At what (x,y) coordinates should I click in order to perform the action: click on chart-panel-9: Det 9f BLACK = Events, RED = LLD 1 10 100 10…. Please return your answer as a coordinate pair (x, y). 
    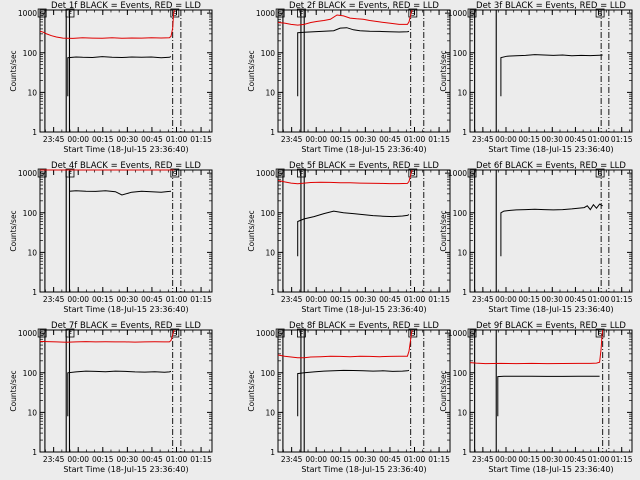
    Looking at the image, I should click on (536, 397).